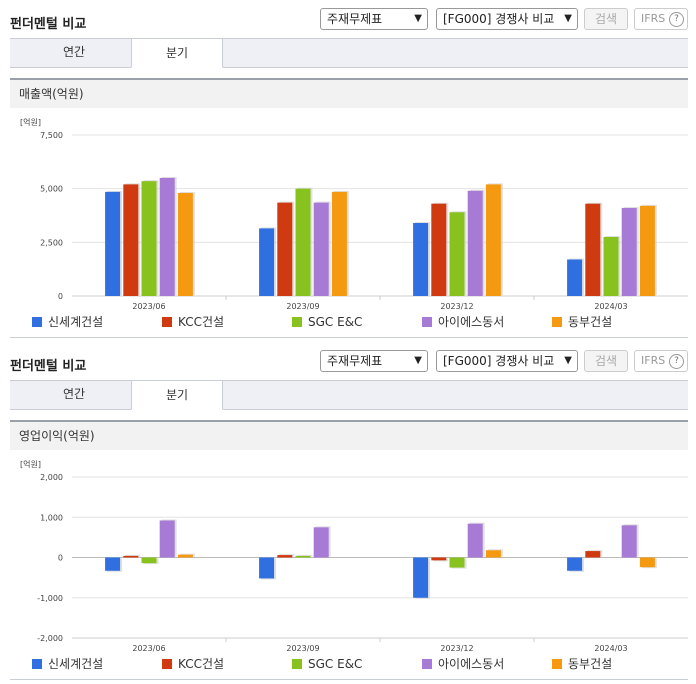  What do you see at coordinates (51, 242) in the screenshot?
I see `y-tick-label: 2,500` at bounding box center [51, 242].